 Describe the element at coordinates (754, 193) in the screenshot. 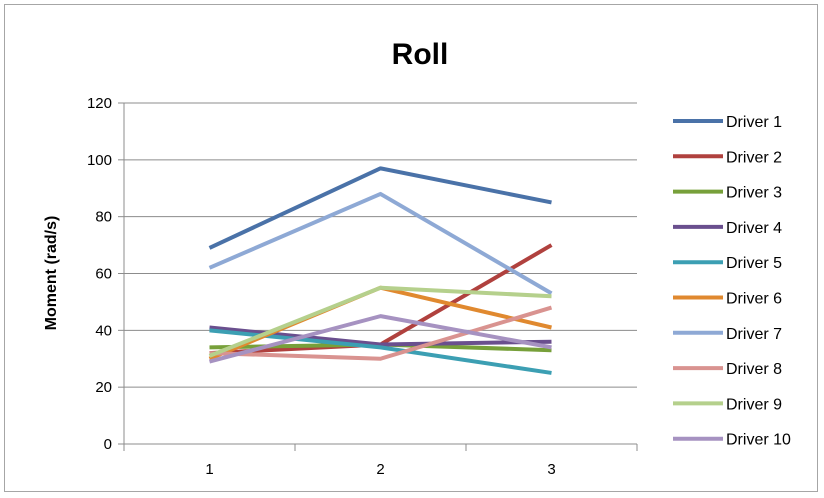

I see `legend-label: Driver 3` at that location.